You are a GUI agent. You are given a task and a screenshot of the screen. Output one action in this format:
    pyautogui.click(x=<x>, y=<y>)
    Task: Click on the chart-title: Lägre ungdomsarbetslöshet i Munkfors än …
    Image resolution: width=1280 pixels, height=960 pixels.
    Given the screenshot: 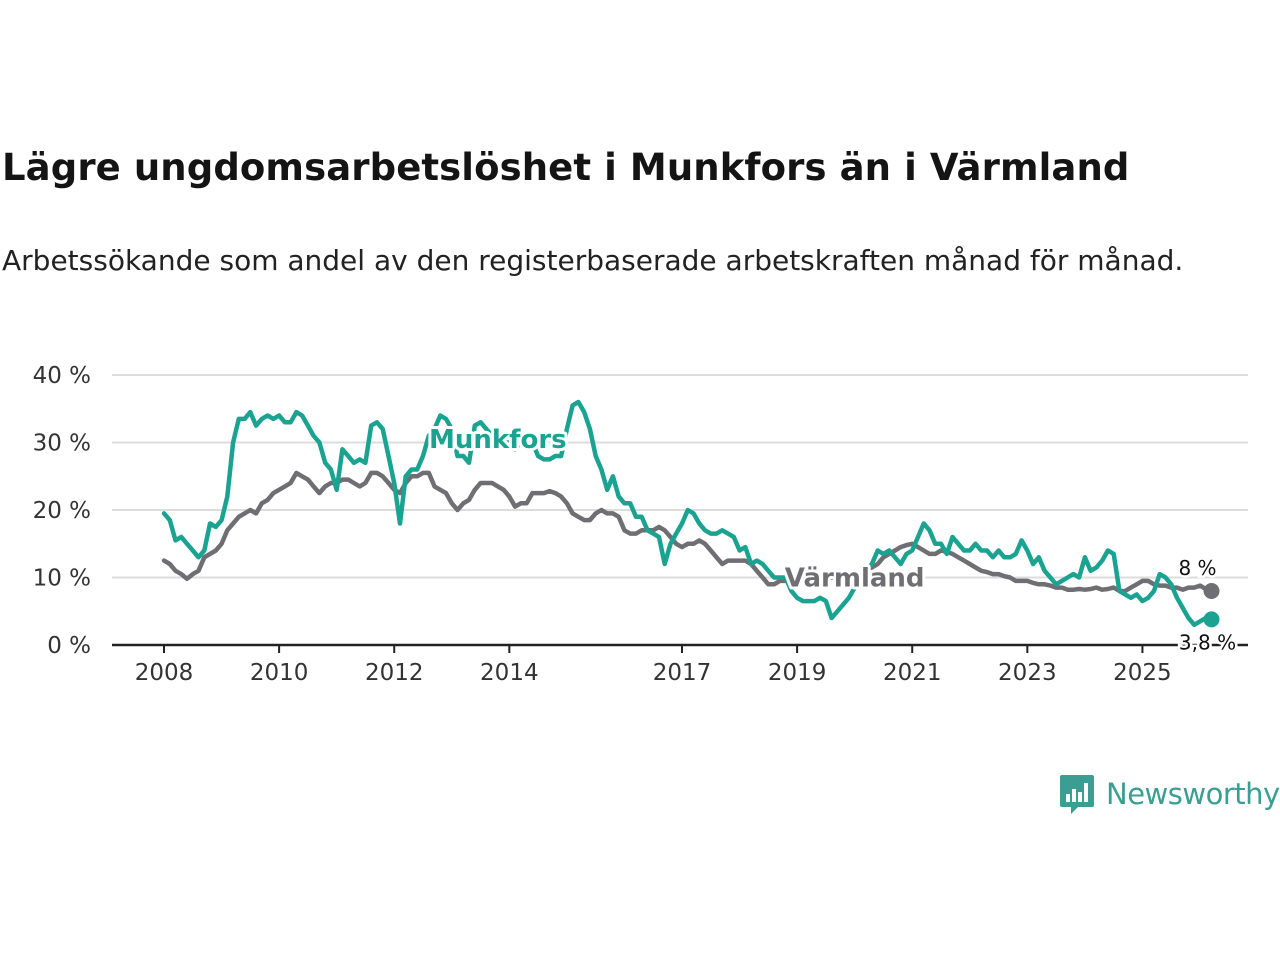 What is the action you would take?
    pyautogui.click(x=566, y=167)
    